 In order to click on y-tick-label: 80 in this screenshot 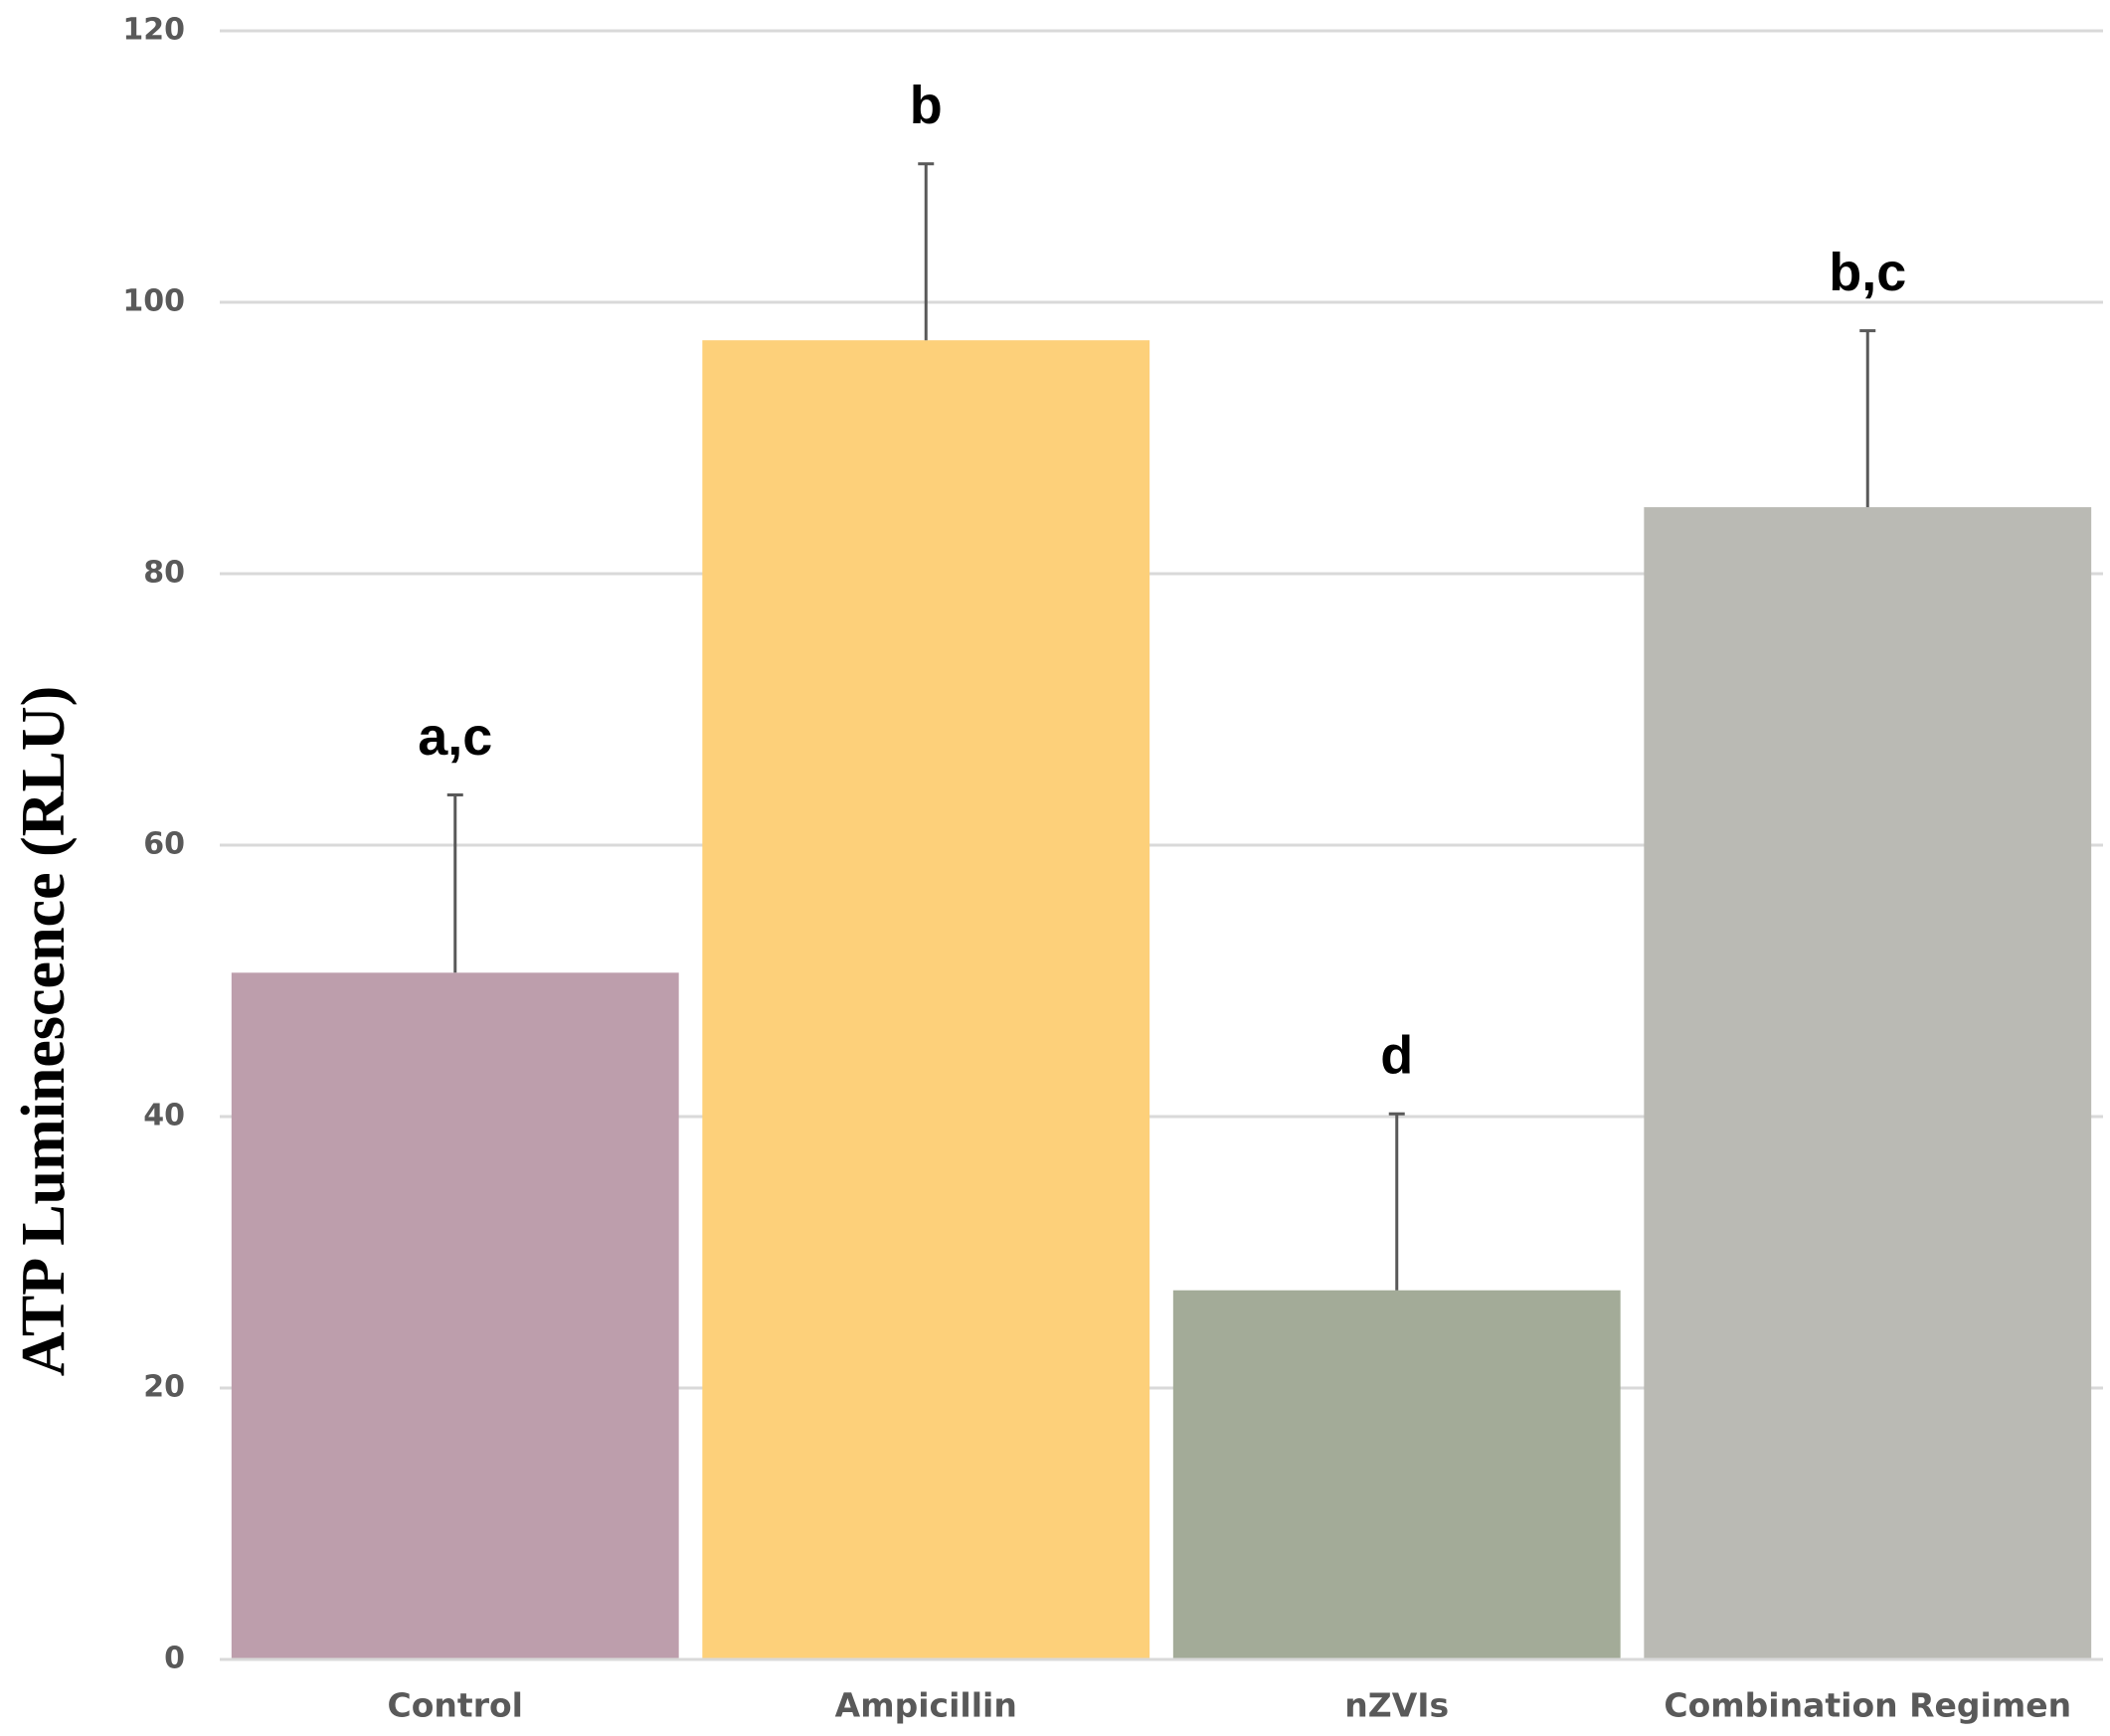, I will do `click(164, 573)`.